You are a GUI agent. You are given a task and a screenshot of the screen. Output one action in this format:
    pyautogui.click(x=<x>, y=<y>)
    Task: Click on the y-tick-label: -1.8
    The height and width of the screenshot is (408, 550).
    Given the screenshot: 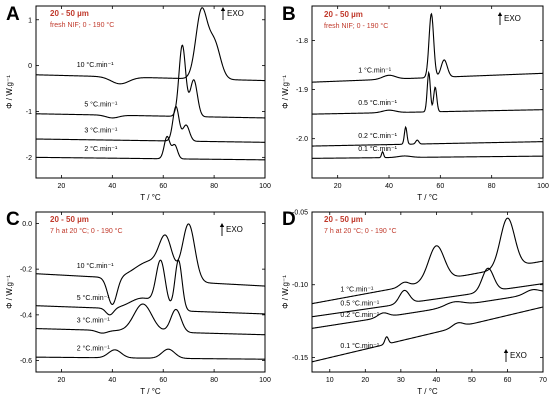 What is the action you would take?
    pyautogui.click(x=302, y=41)
    